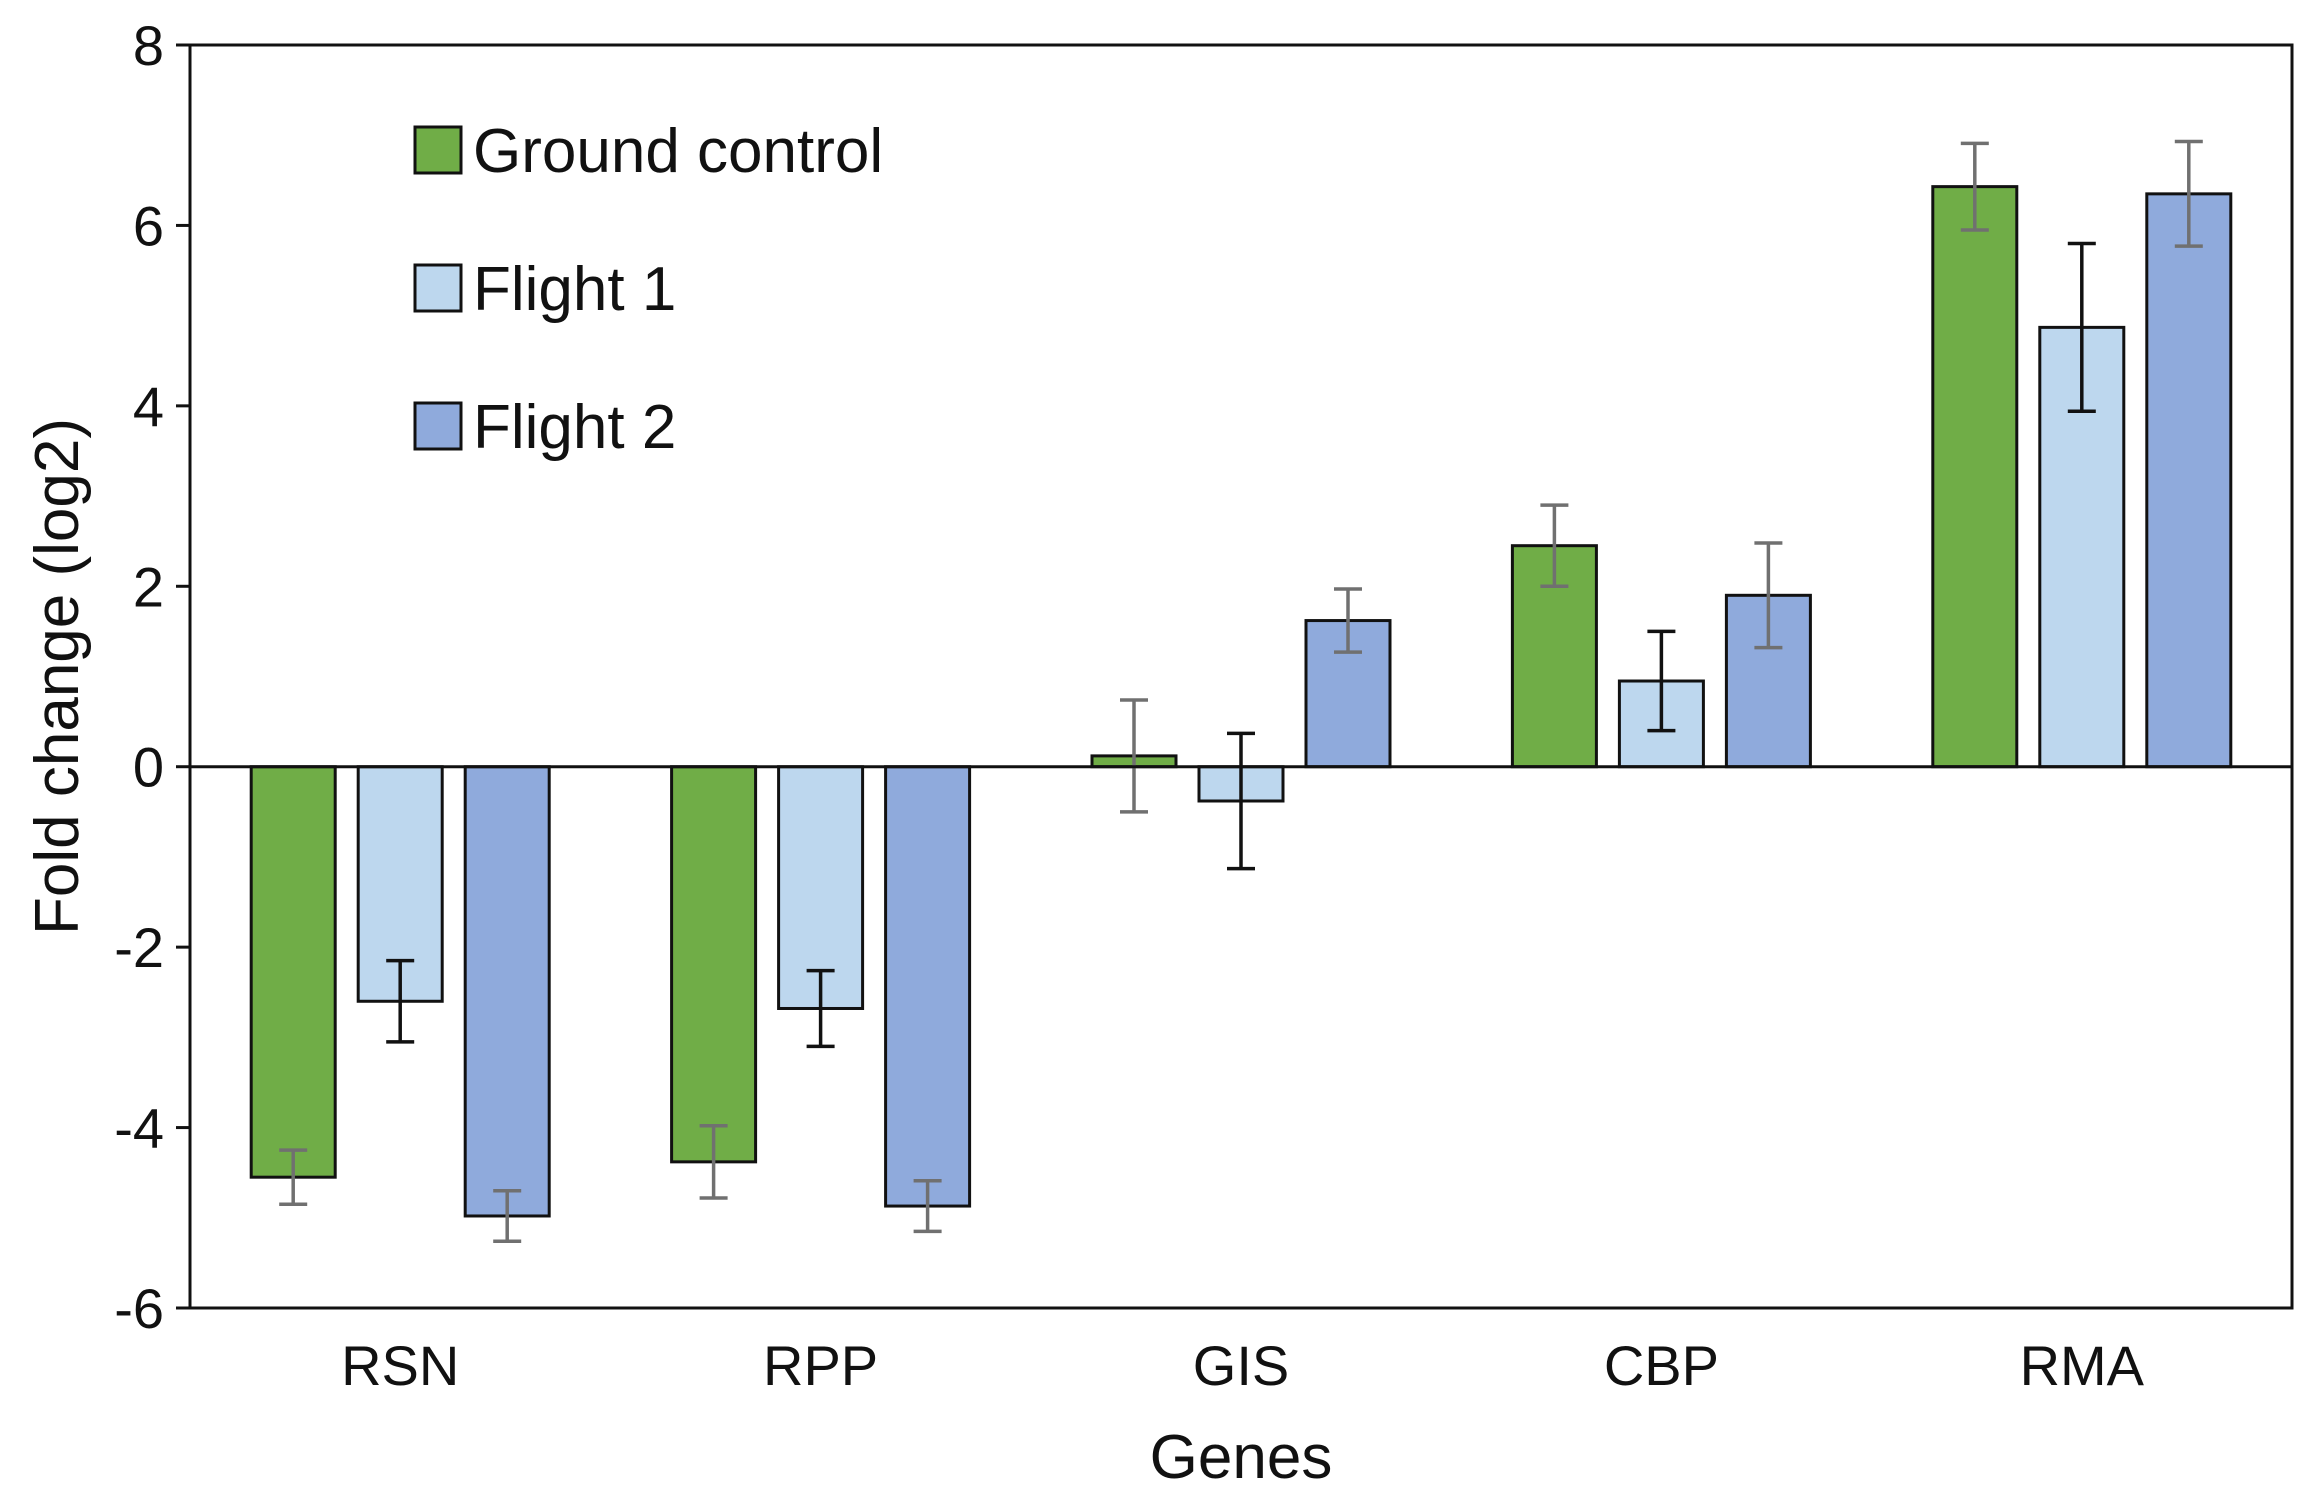 The image size is (2313, 1502). I want to click on legend-item-ground-control: Ground control, so click(648, 151).